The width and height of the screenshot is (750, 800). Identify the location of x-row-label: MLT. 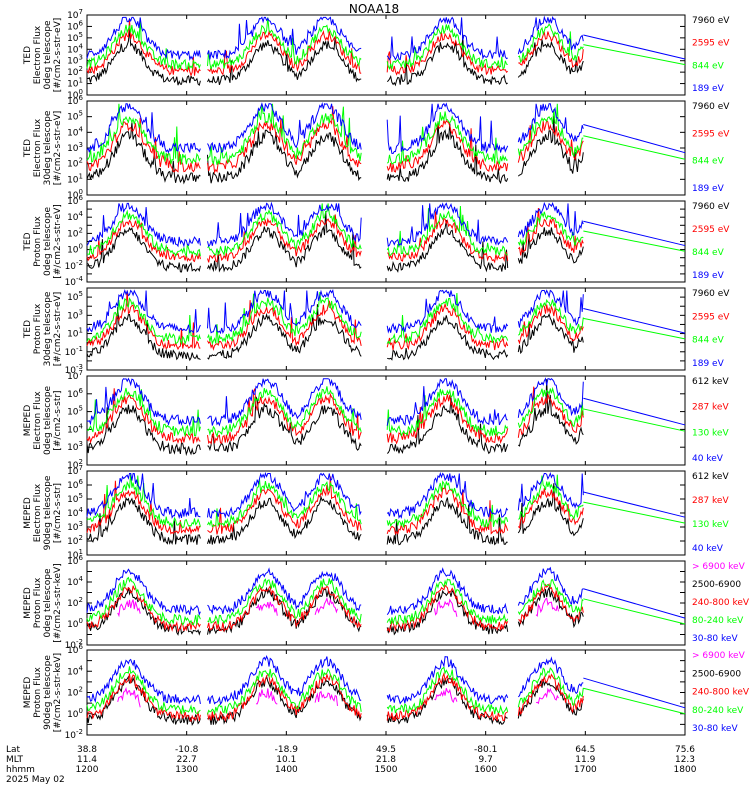
(15, 760).